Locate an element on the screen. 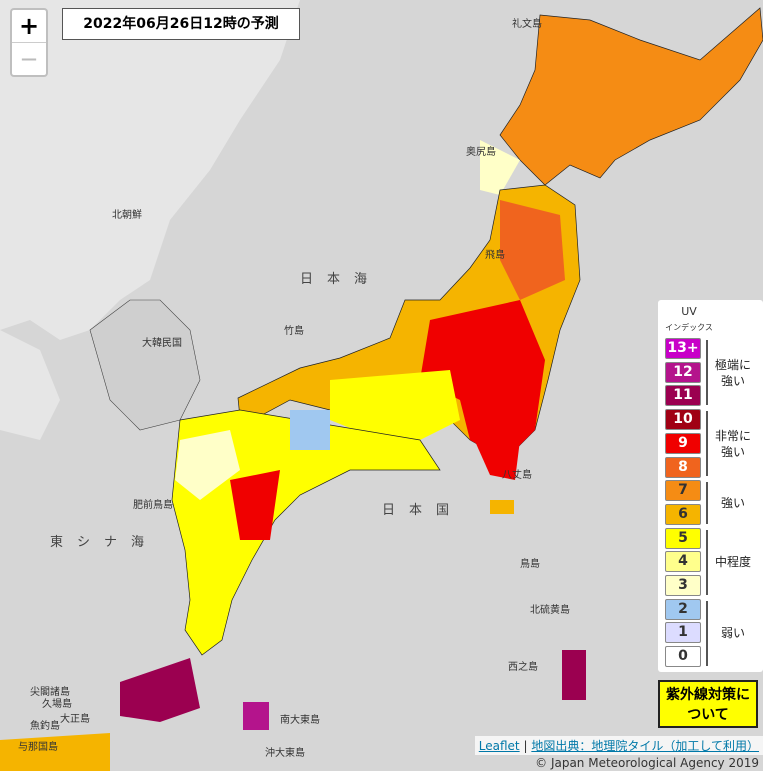  legend-group-label: 非常に強い is located at coordinates (732, 443).